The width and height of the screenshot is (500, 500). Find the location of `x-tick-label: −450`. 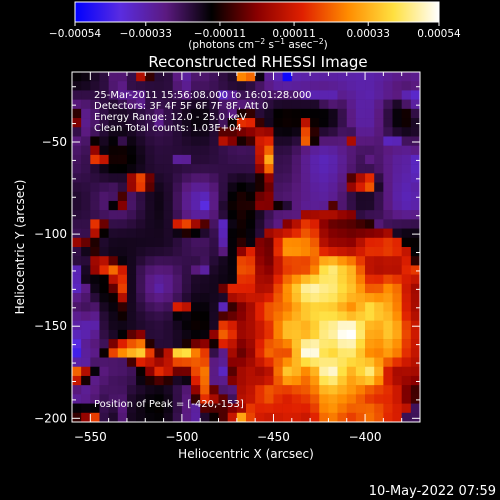

x-tick-label: −450 is located at coordinates (273, 437).